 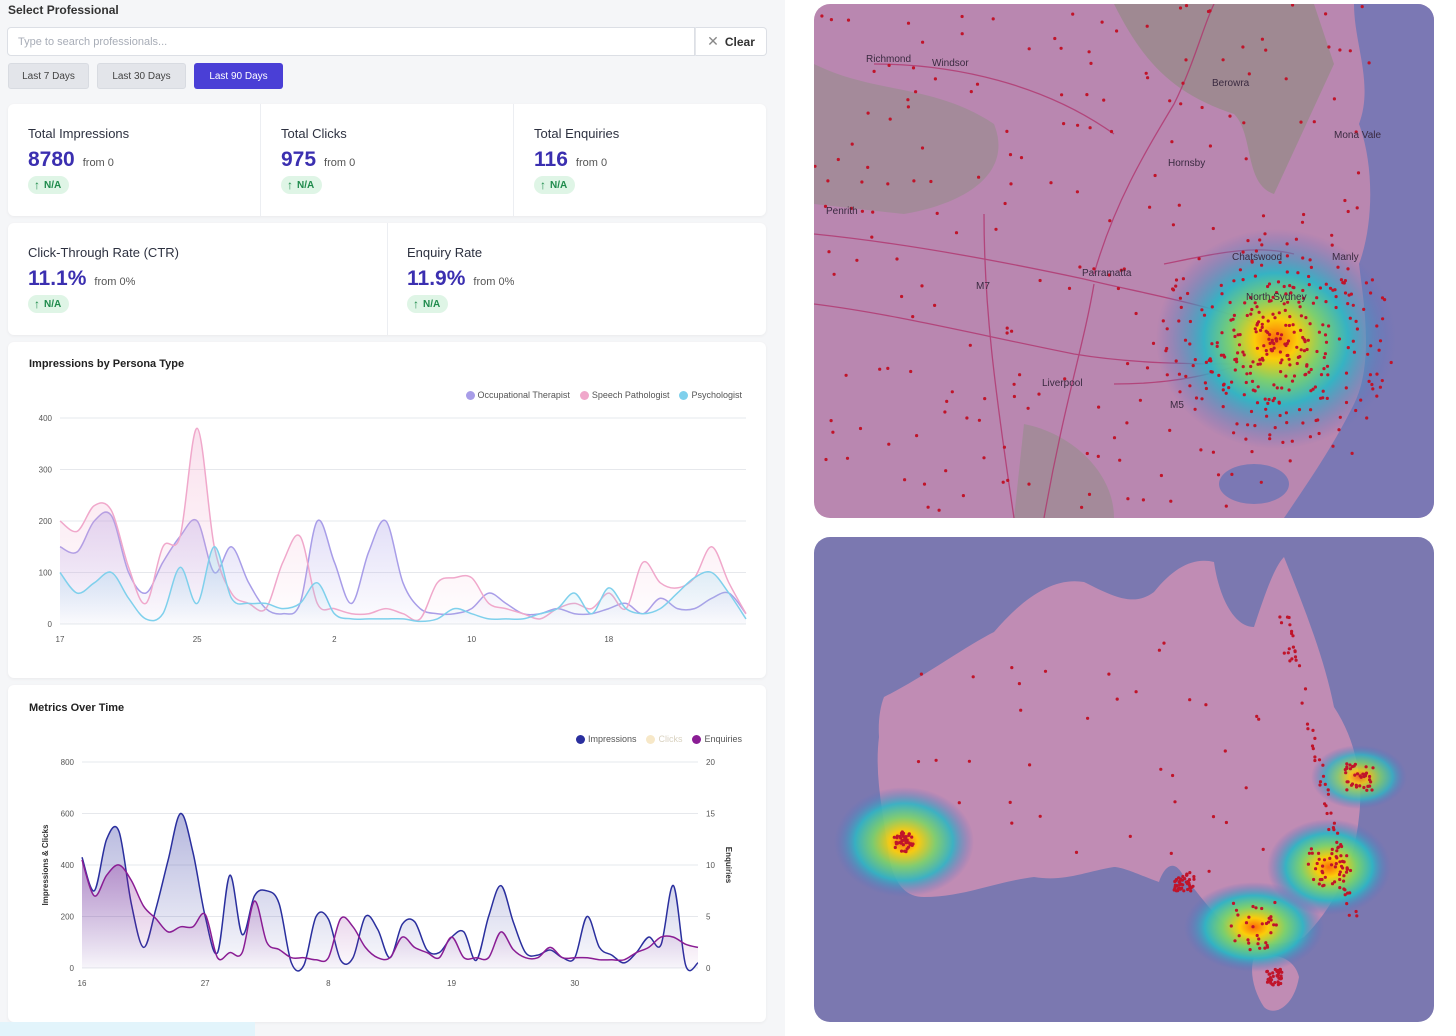 I want to click on range-last-7-days: Last 7 Days, so click(x=48, y=76).